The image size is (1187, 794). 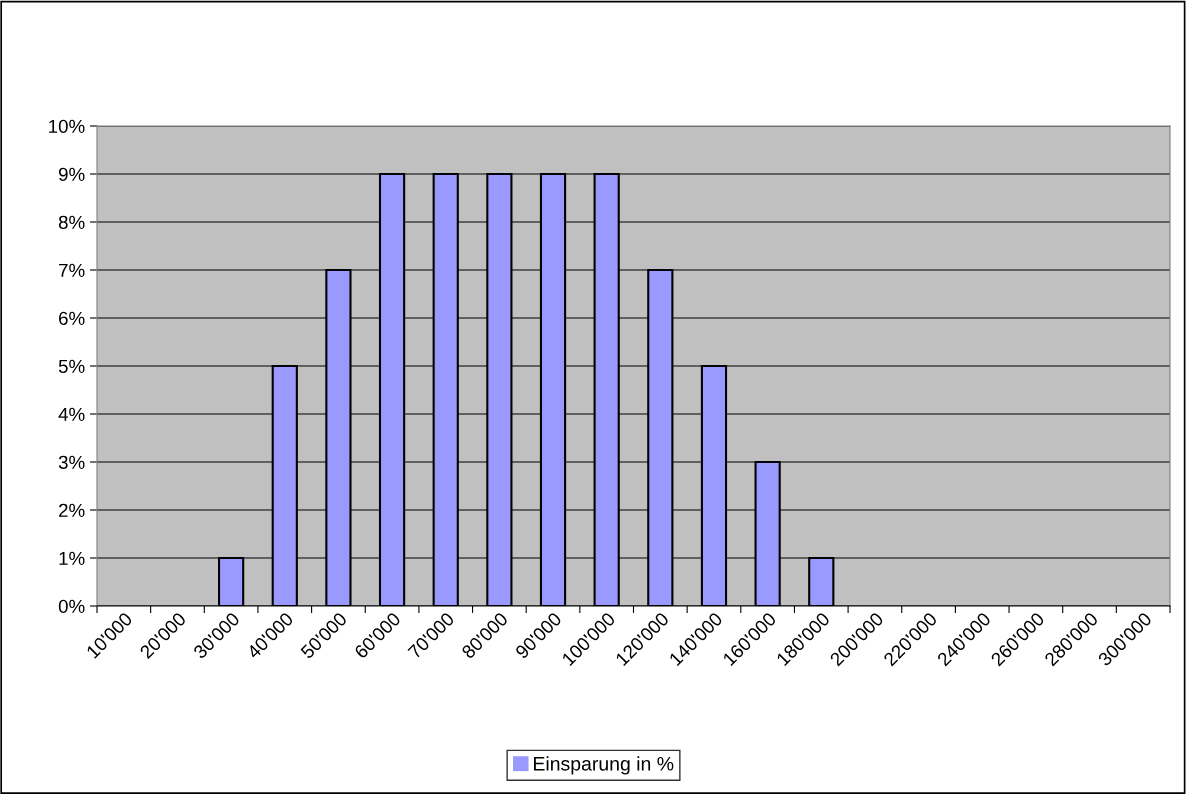 I want to click on y-tick-label: 6%, so click(x=72, y=318).